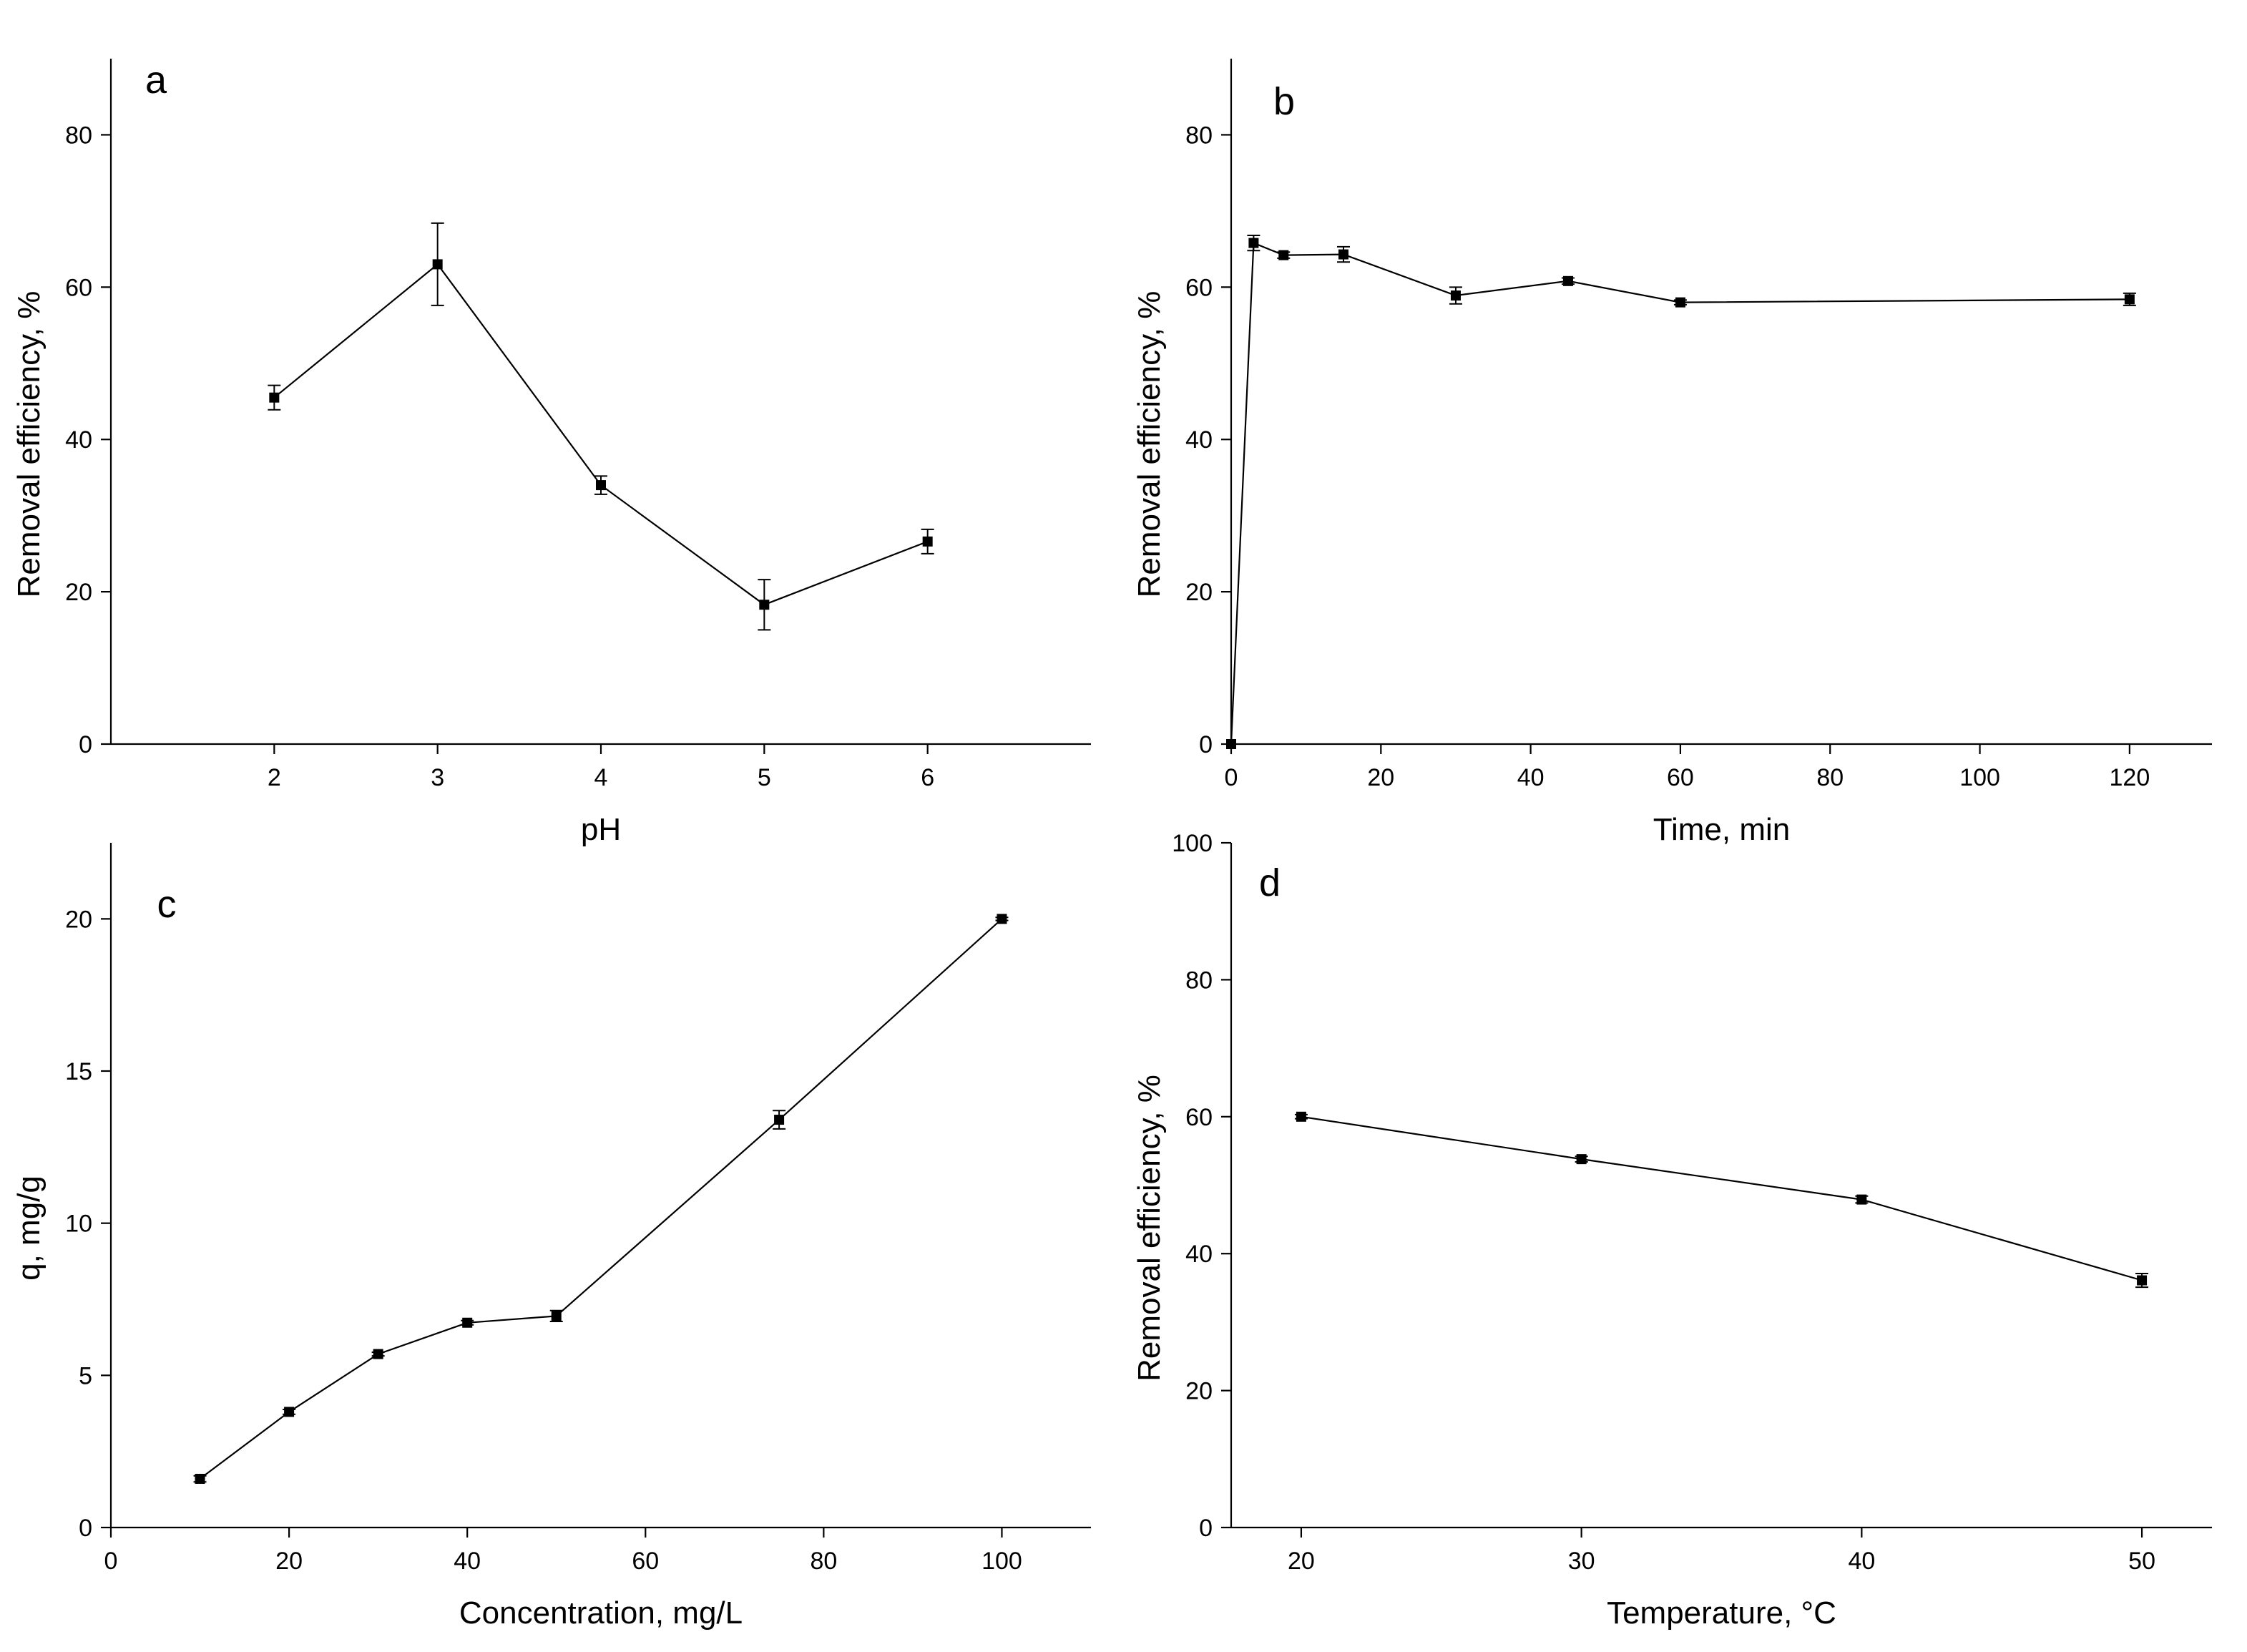 This screenshot has height=1652, width=2247. I want to click on y-tick-label: 10, so click(78, 1224).